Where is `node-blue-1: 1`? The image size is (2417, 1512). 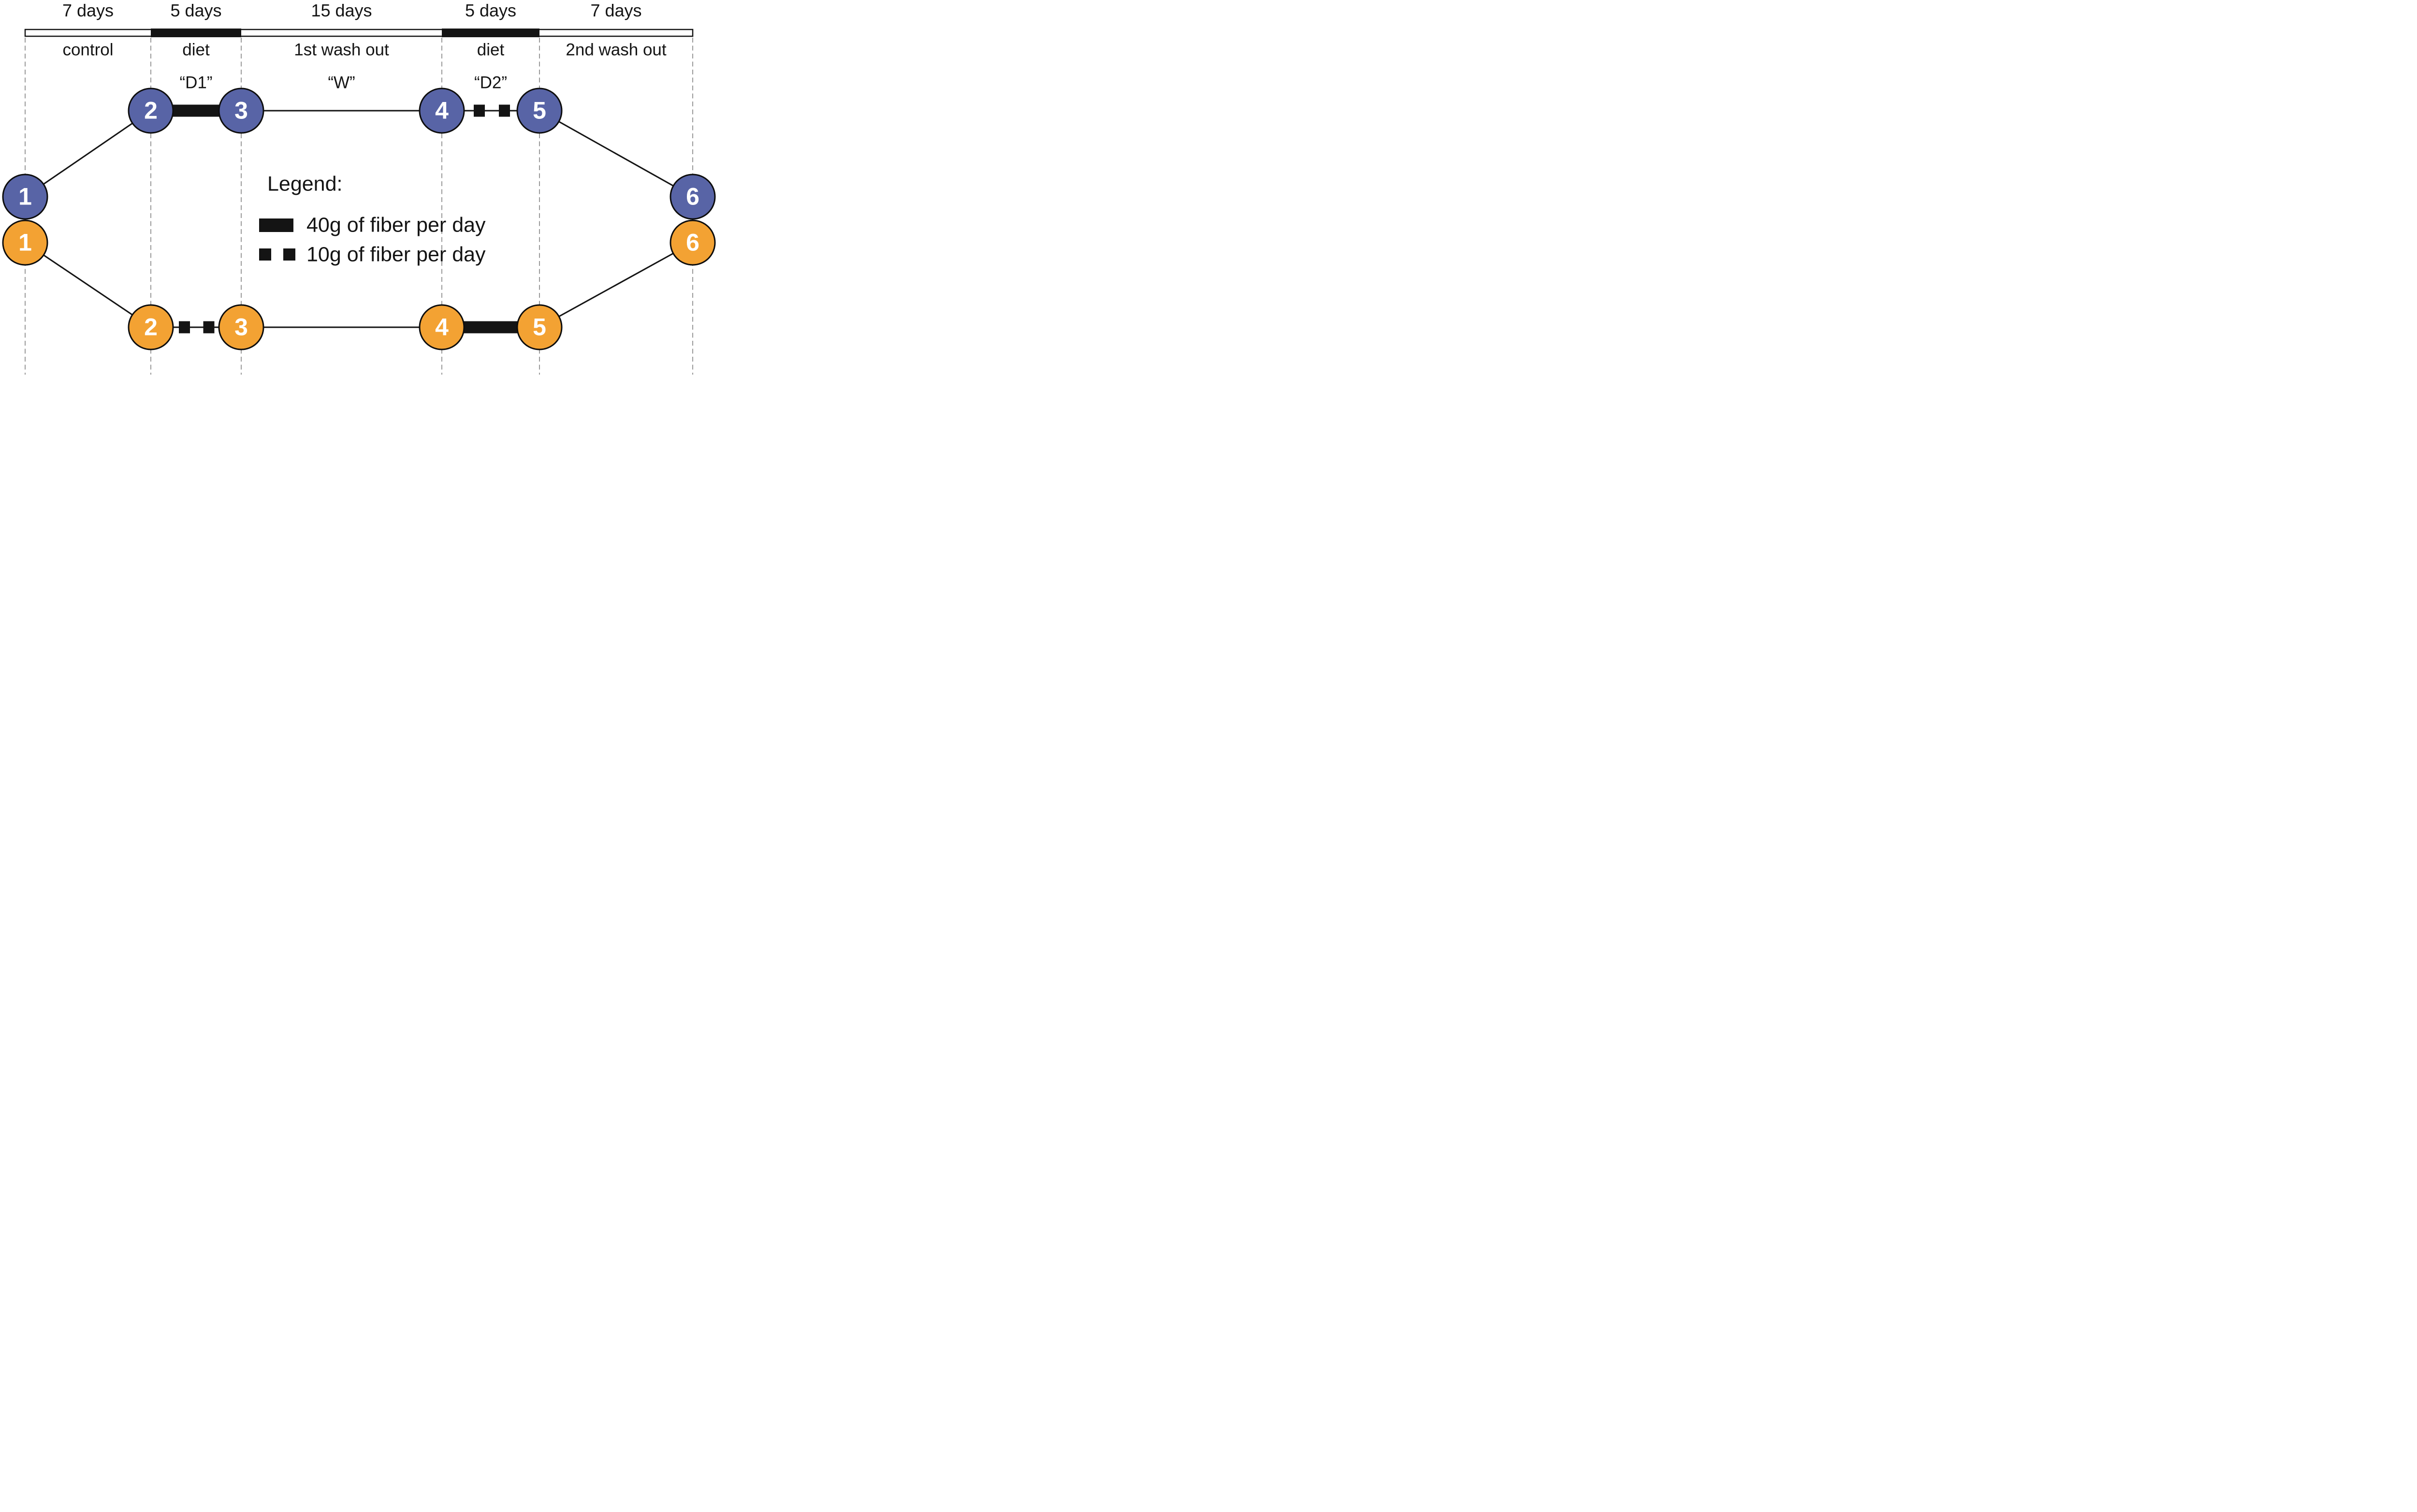
node-blue-1: 1 is located at coordinates (25, 197).